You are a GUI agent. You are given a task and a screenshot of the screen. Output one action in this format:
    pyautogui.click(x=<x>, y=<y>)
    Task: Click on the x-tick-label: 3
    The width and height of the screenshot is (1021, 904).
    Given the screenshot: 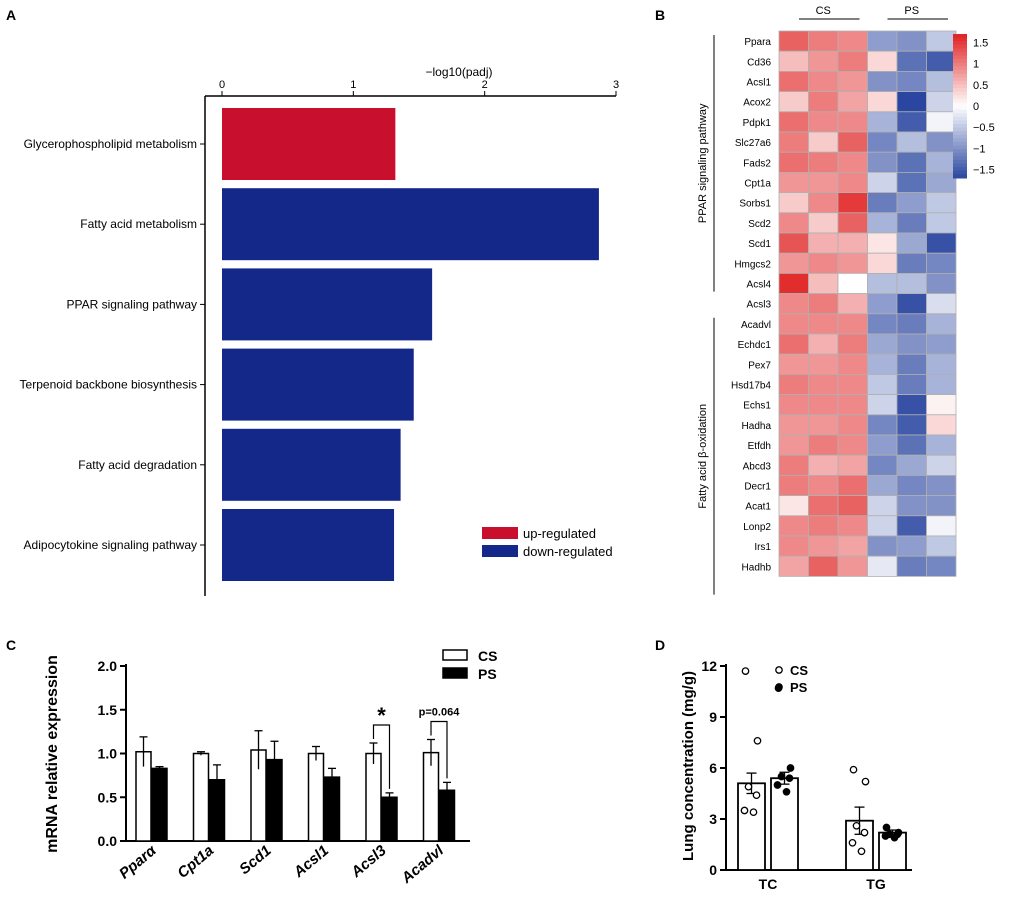 What is the action you would take?
    pyautogui.click(x=616, y=85)
    